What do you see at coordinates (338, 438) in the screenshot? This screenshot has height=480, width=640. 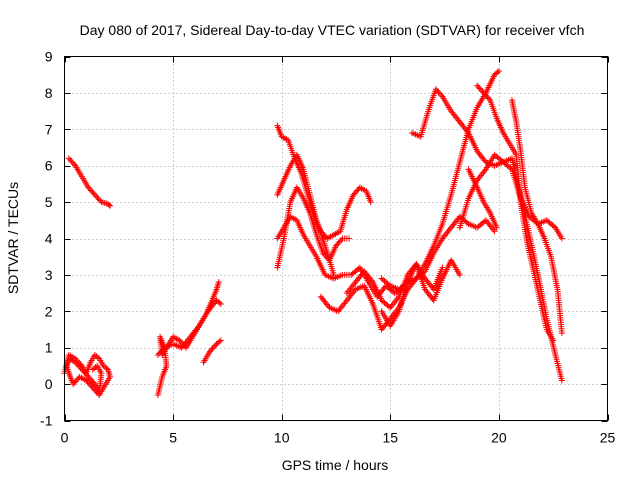 I see `x-tick-labels: 0 5 10 15 20 25` at bounding box center [338, 438].